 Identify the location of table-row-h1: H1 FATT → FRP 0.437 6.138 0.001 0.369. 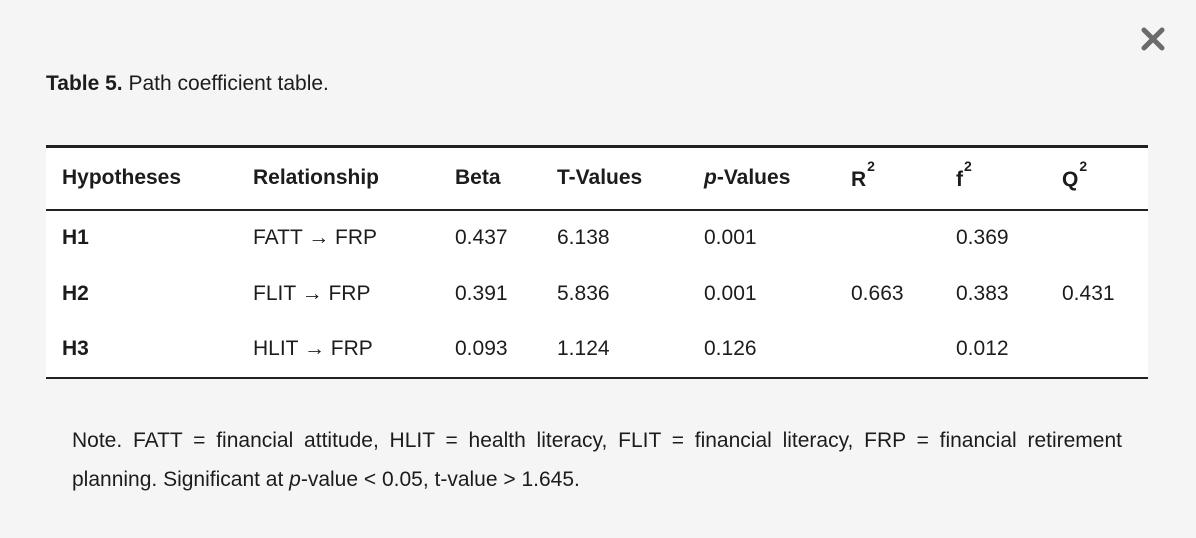
(597, 238).